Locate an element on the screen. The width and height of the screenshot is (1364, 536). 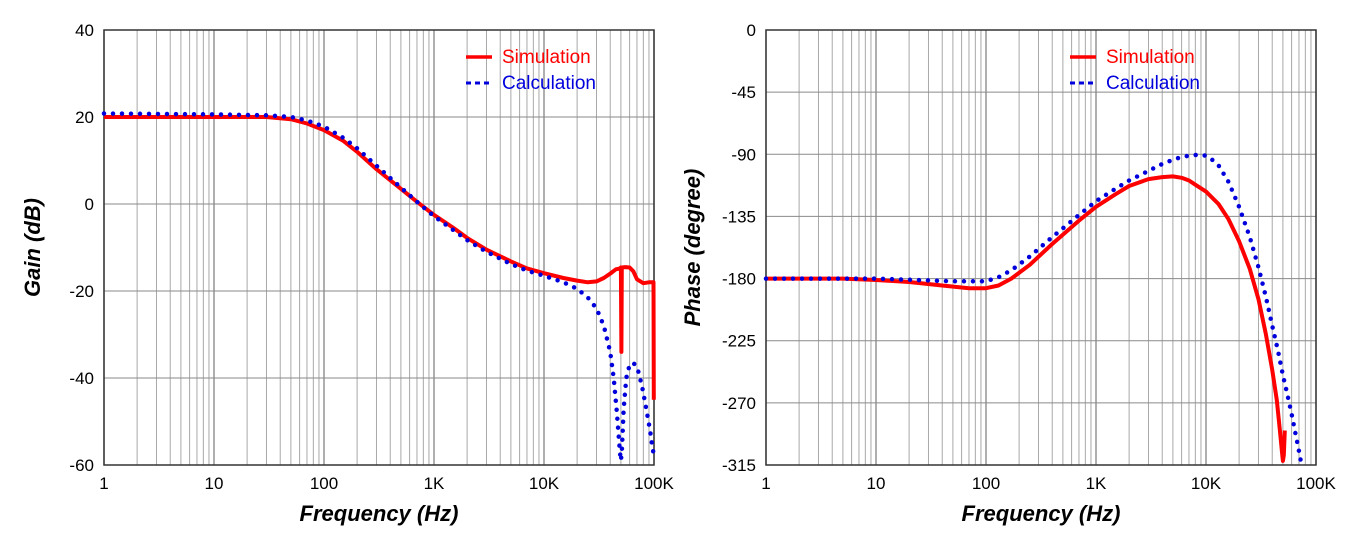
gain-legend: Simulation Calculation is located at coordinates (531, 70).